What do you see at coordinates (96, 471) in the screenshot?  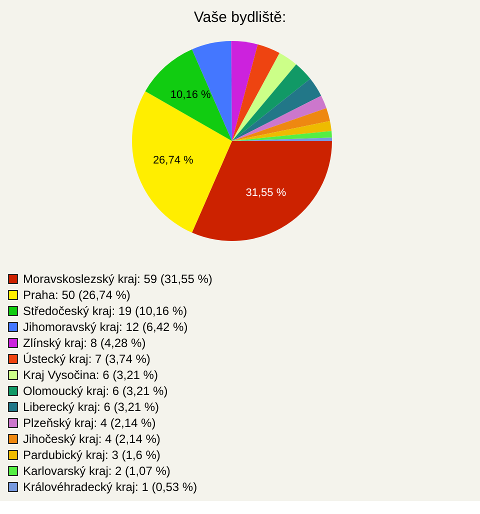 I see `legend-label: Karlovarský kraj: 2 (1,07 %)` at bounding box center [96, 471].